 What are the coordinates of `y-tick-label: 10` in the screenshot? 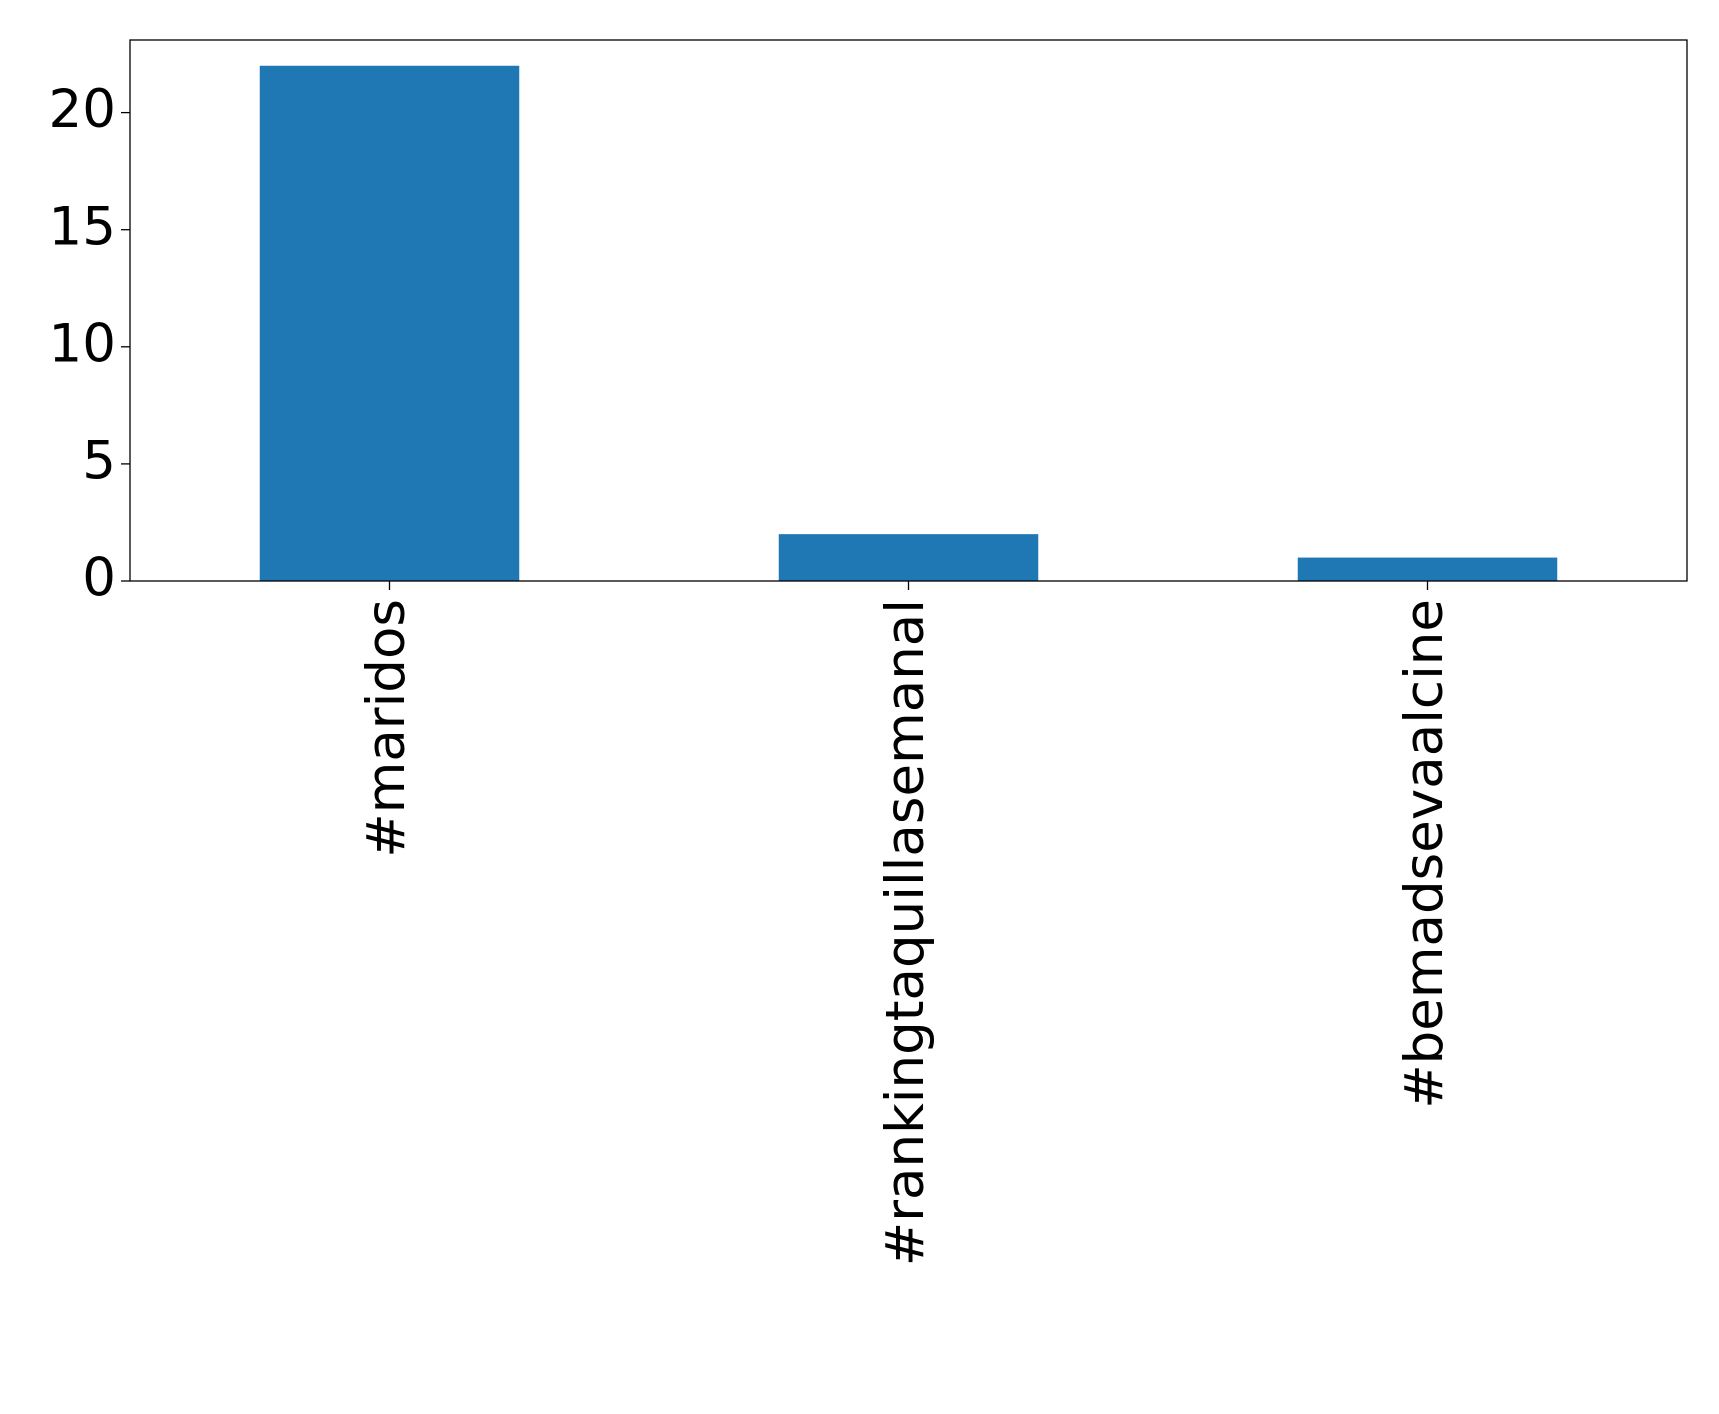 It's located at (82, 343).